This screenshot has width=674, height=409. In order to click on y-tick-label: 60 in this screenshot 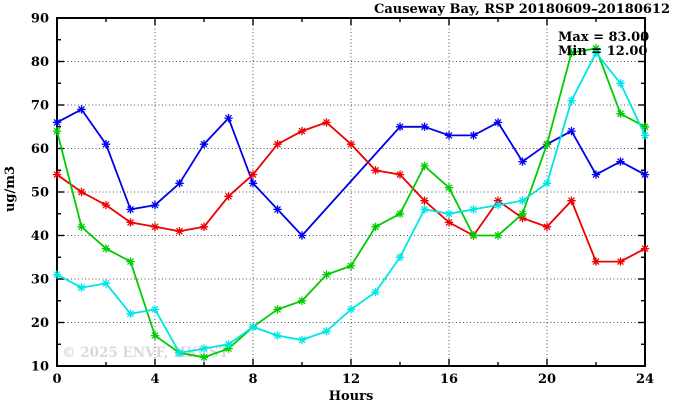, I will do `click(40, 149)`.